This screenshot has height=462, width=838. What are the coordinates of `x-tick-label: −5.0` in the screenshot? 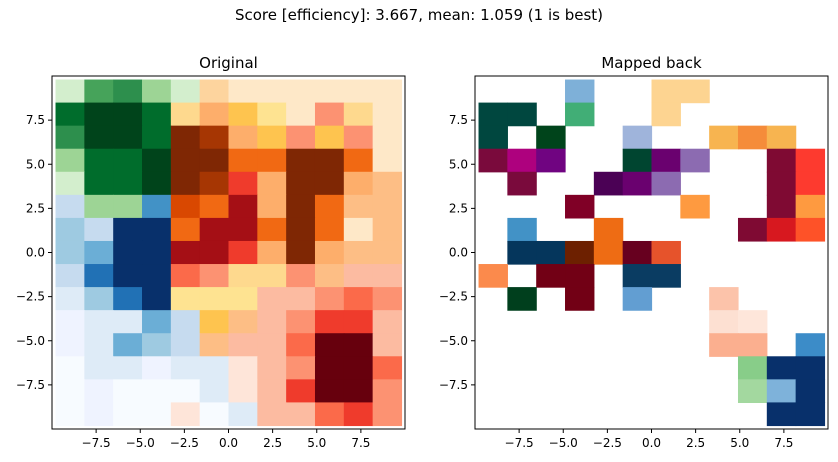 It's located at (563, 443).